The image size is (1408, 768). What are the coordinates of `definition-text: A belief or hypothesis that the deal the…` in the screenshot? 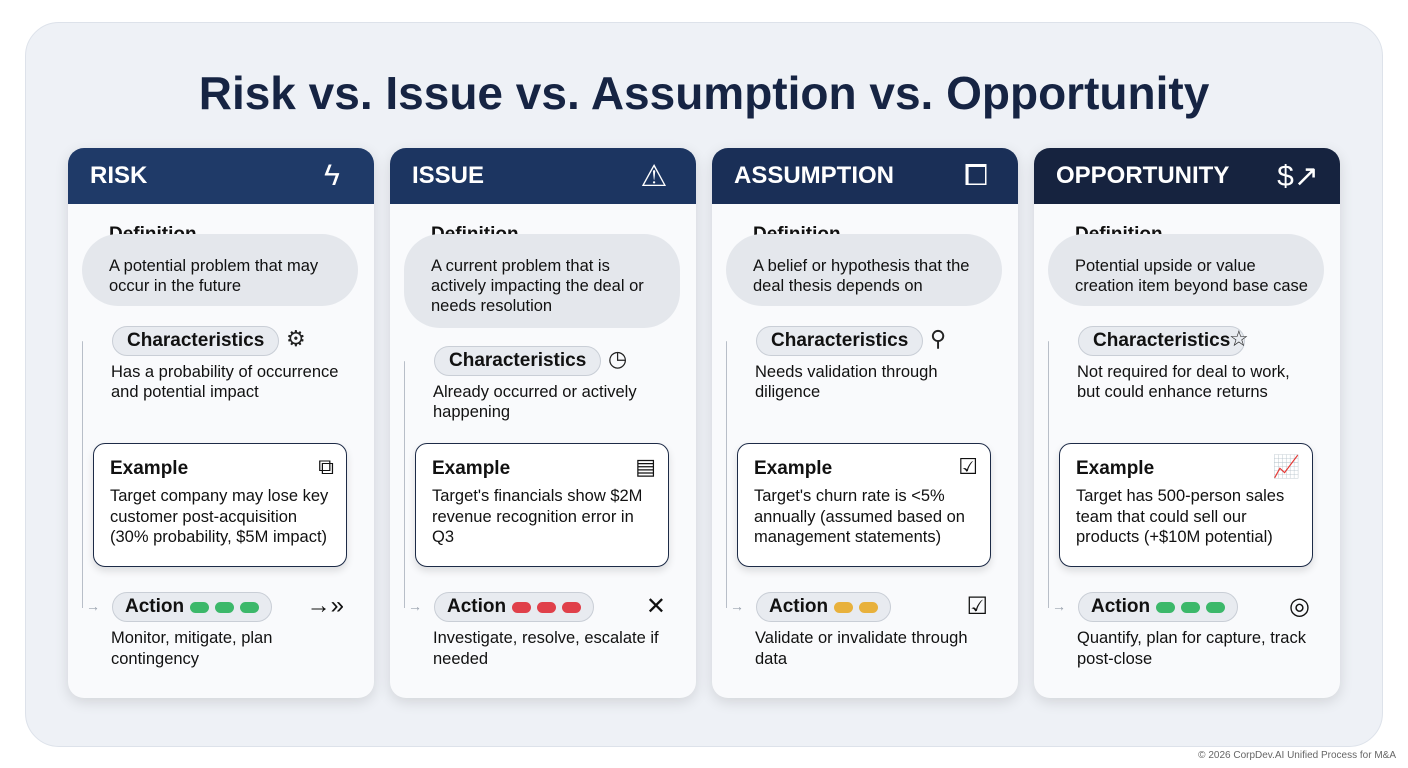 It's located at (864, 270).